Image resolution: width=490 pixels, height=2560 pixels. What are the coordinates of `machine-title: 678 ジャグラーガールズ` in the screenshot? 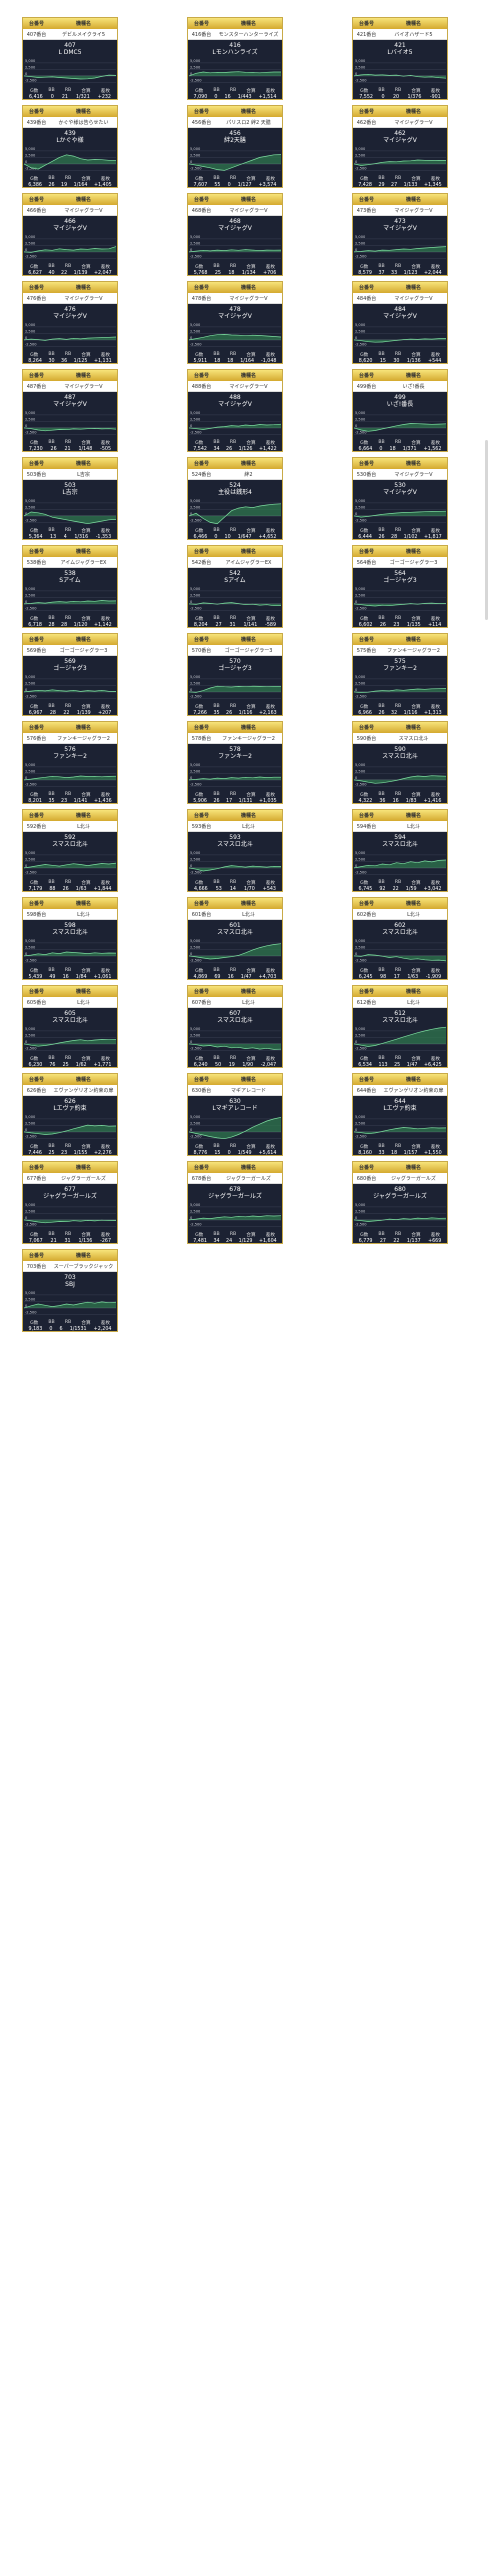 It's located at (235, 1192).